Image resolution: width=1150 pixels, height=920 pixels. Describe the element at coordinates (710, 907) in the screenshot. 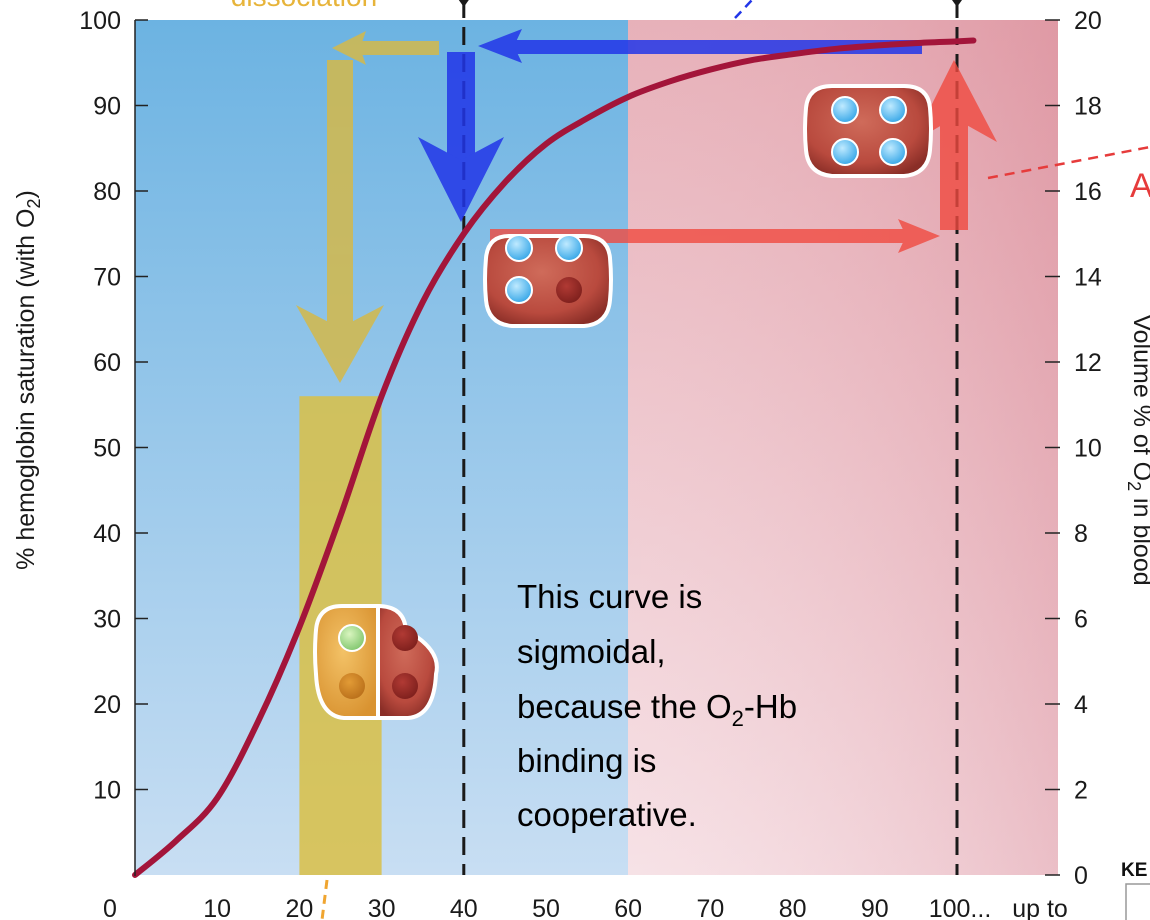

I see `x-tick-label: 70` at that location.